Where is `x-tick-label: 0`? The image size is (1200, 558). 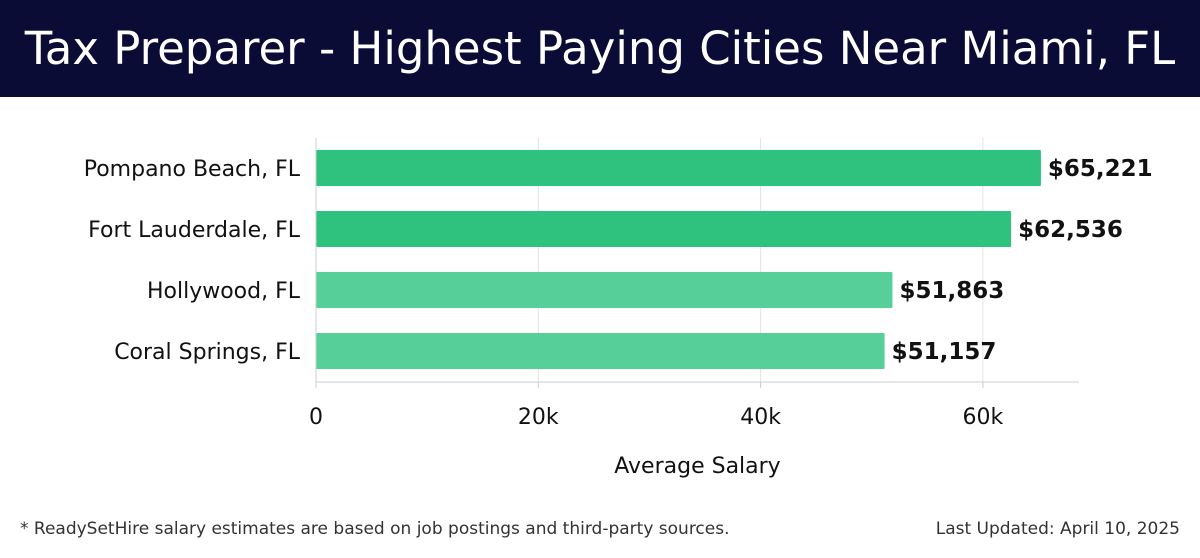
x-tick-label: 0 is located at coordinates (316, 417).